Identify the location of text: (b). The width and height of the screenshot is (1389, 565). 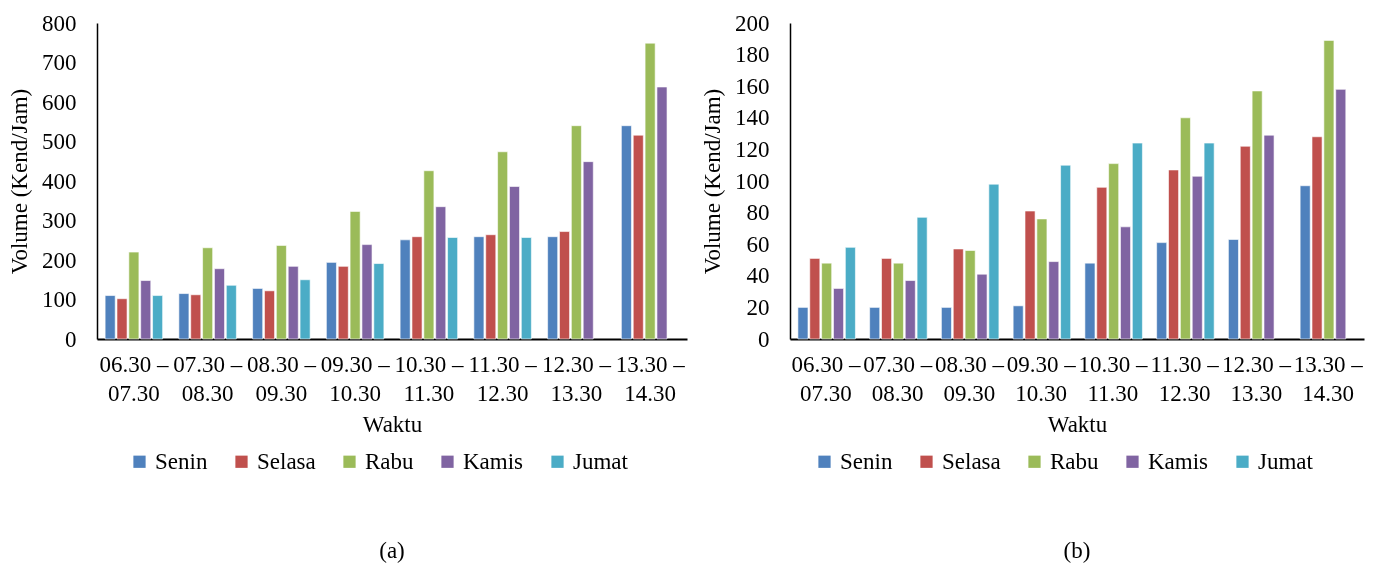
(1077, 550).